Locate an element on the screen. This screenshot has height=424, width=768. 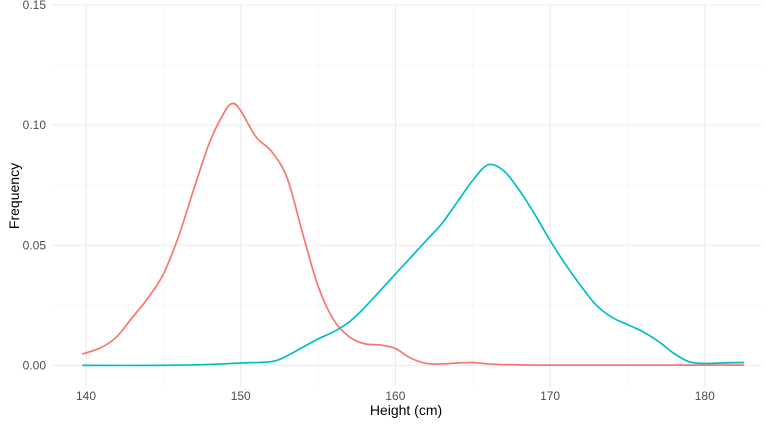
x-tick-label: 160 is located at coordinates (395, 396).